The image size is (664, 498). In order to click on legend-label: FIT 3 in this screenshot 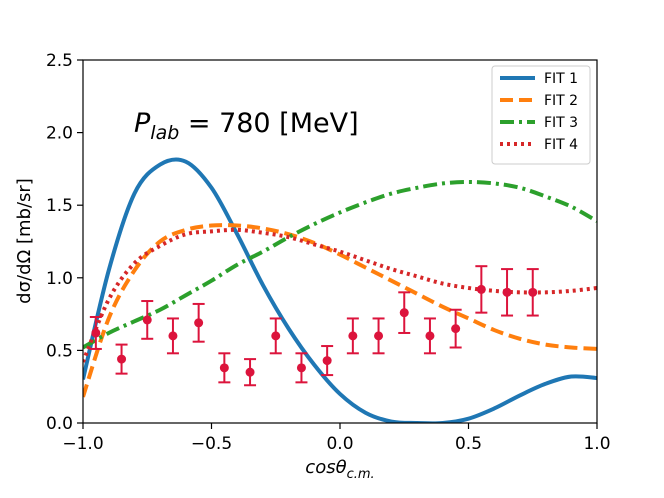, I will do `click(561, 123)`.